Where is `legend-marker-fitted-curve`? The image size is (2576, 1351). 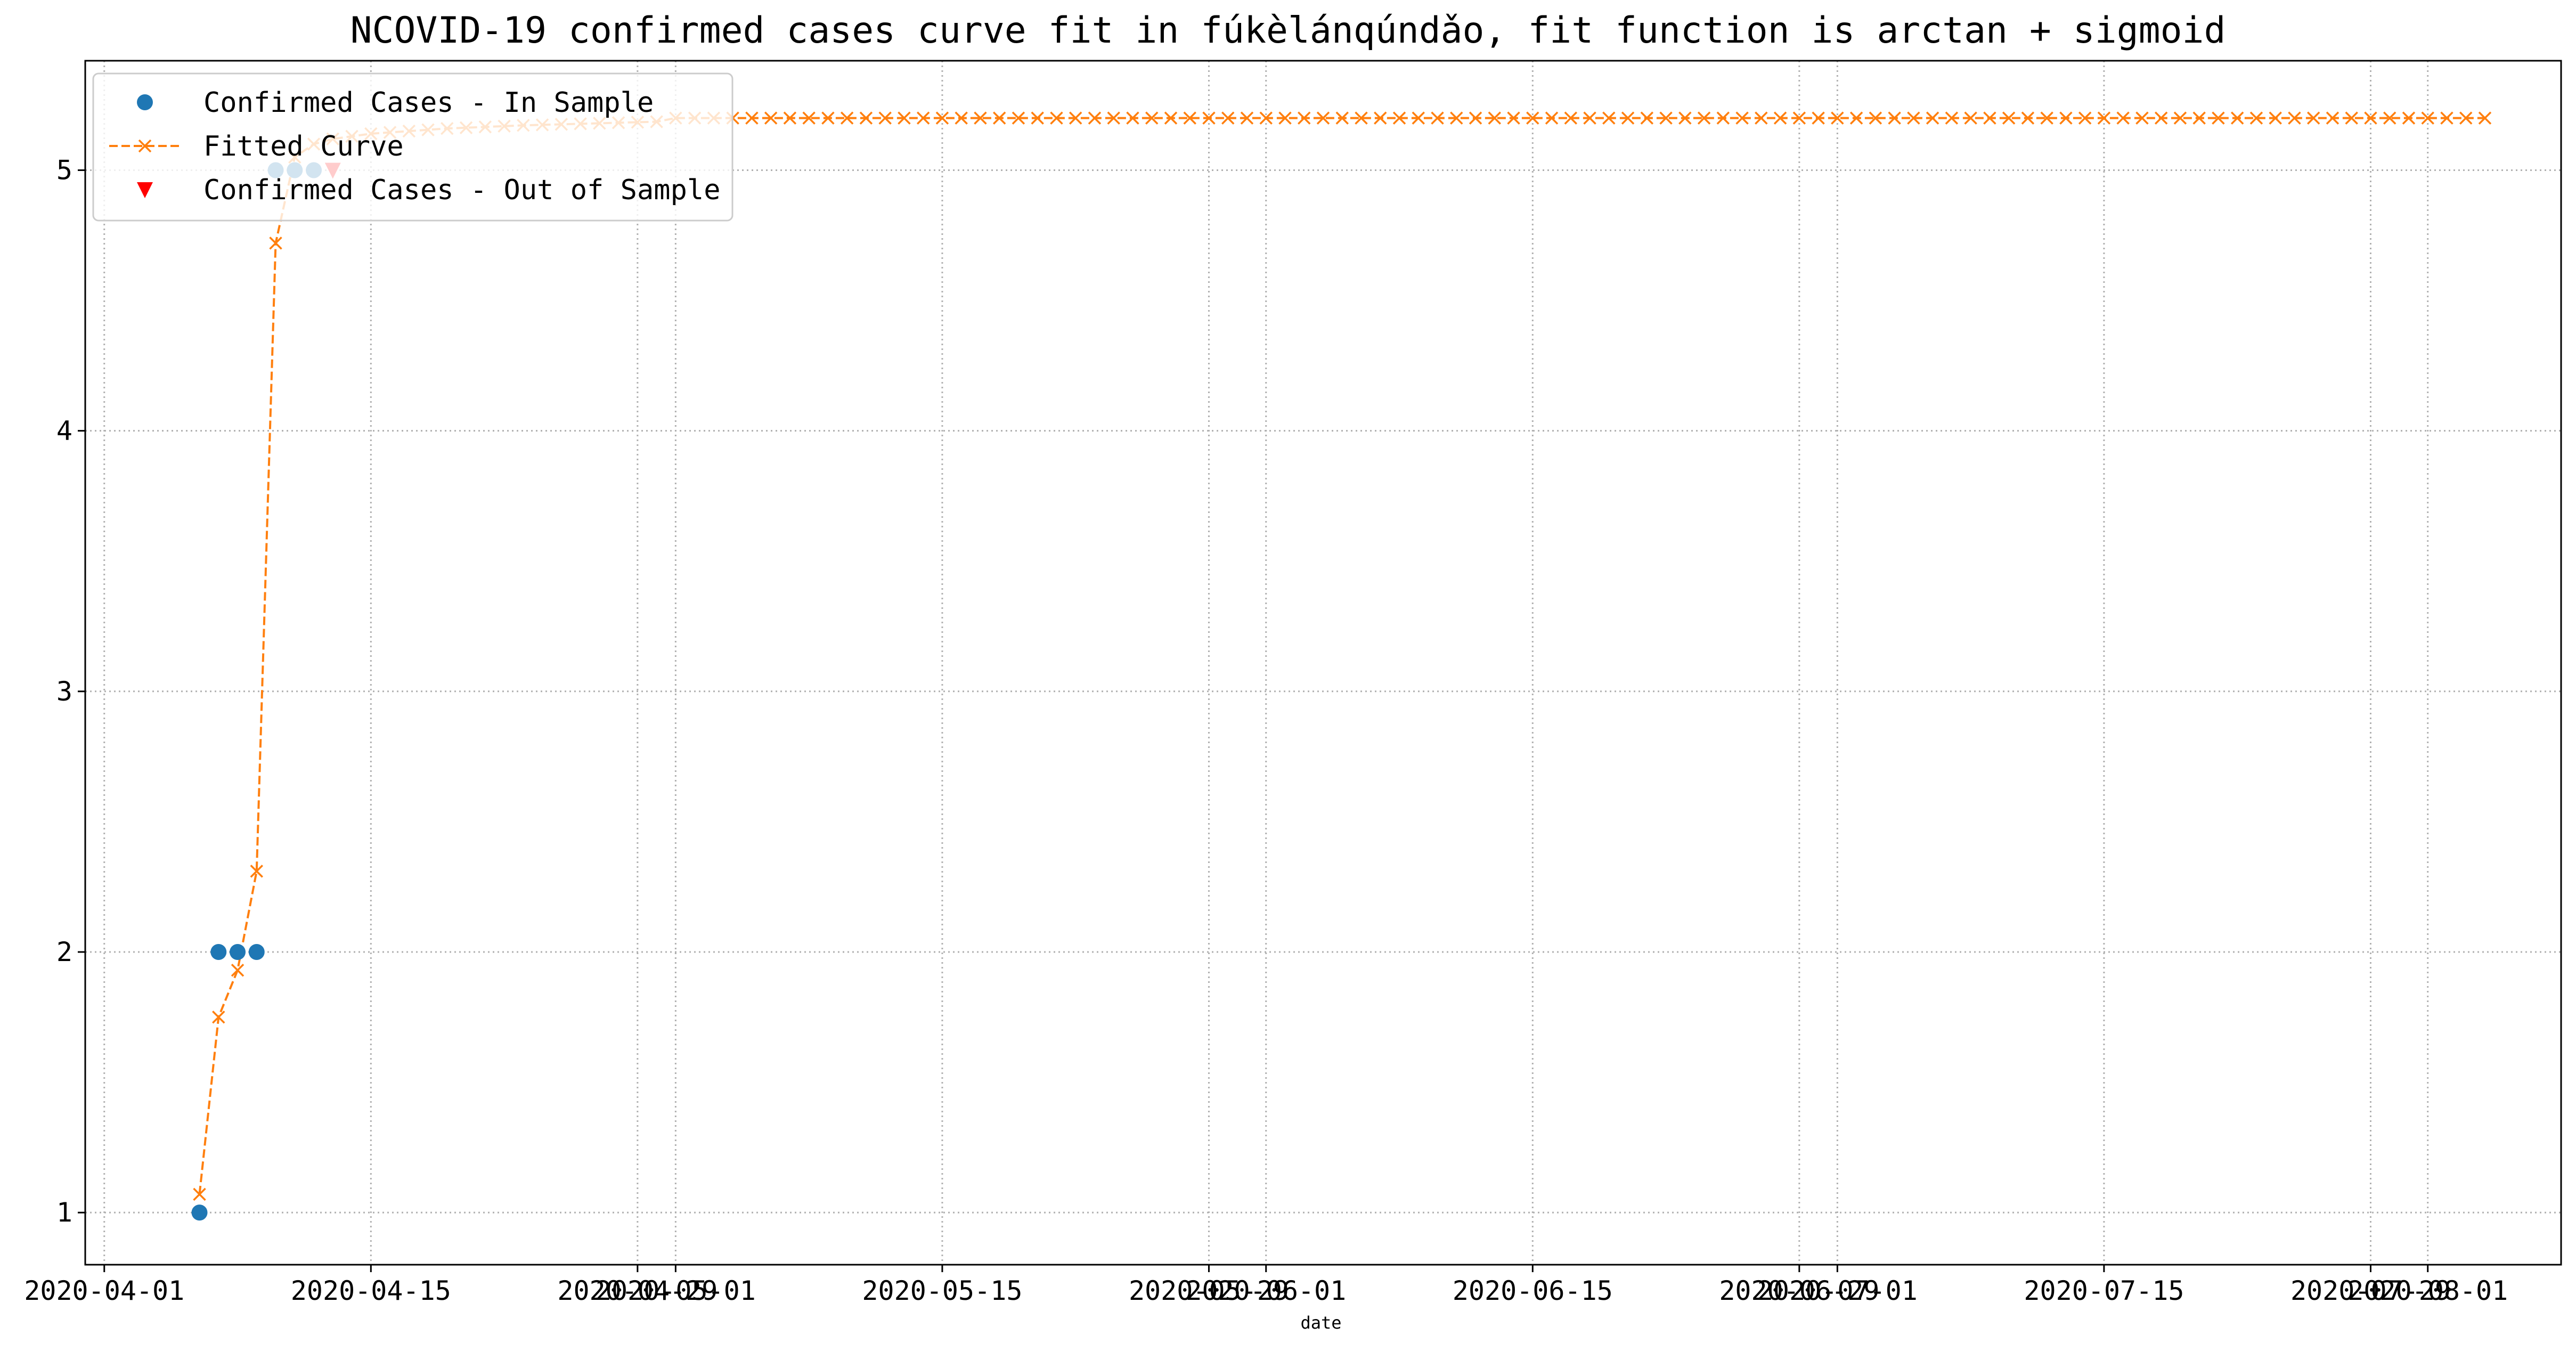
legend-marker-fitted-curve is located at coordinates (145, 146).